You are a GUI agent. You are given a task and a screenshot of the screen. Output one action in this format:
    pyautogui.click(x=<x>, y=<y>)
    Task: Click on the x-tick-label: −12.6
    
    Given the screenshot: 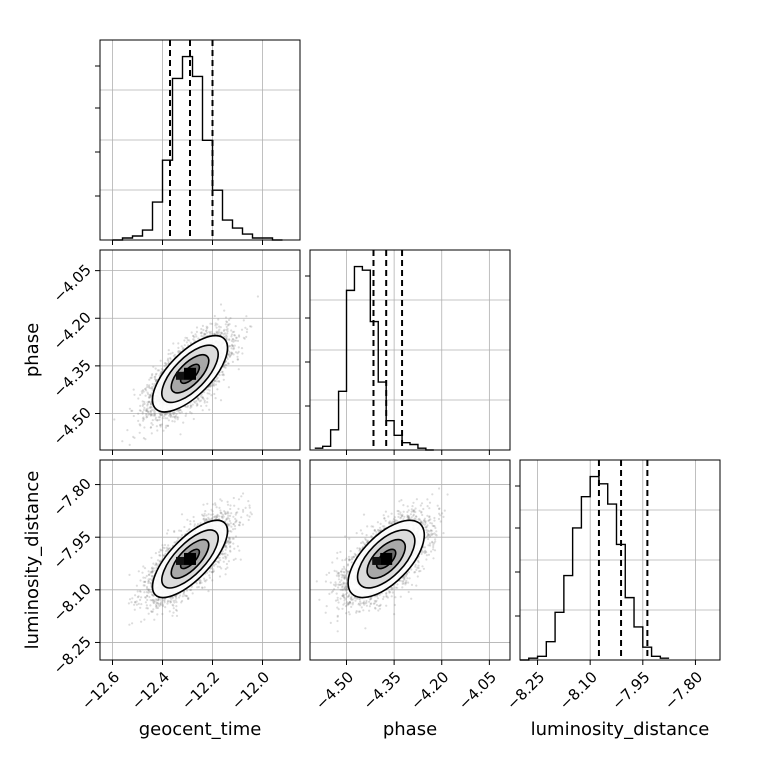 What is the action you would take?
    pyautogui.click(x=100, y=690)
    